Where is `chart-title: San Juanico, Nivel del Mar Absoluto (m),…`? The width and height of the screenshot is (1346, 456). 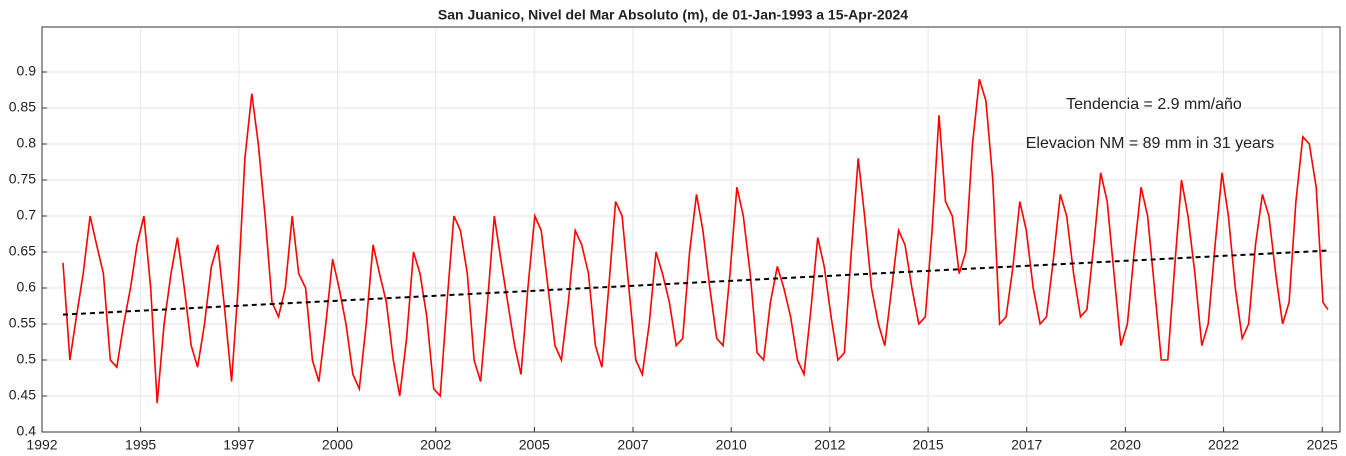
chart-title: San Juanico, Nivel del Mar Absoluto (m),… is located at coordinates (673, 15).